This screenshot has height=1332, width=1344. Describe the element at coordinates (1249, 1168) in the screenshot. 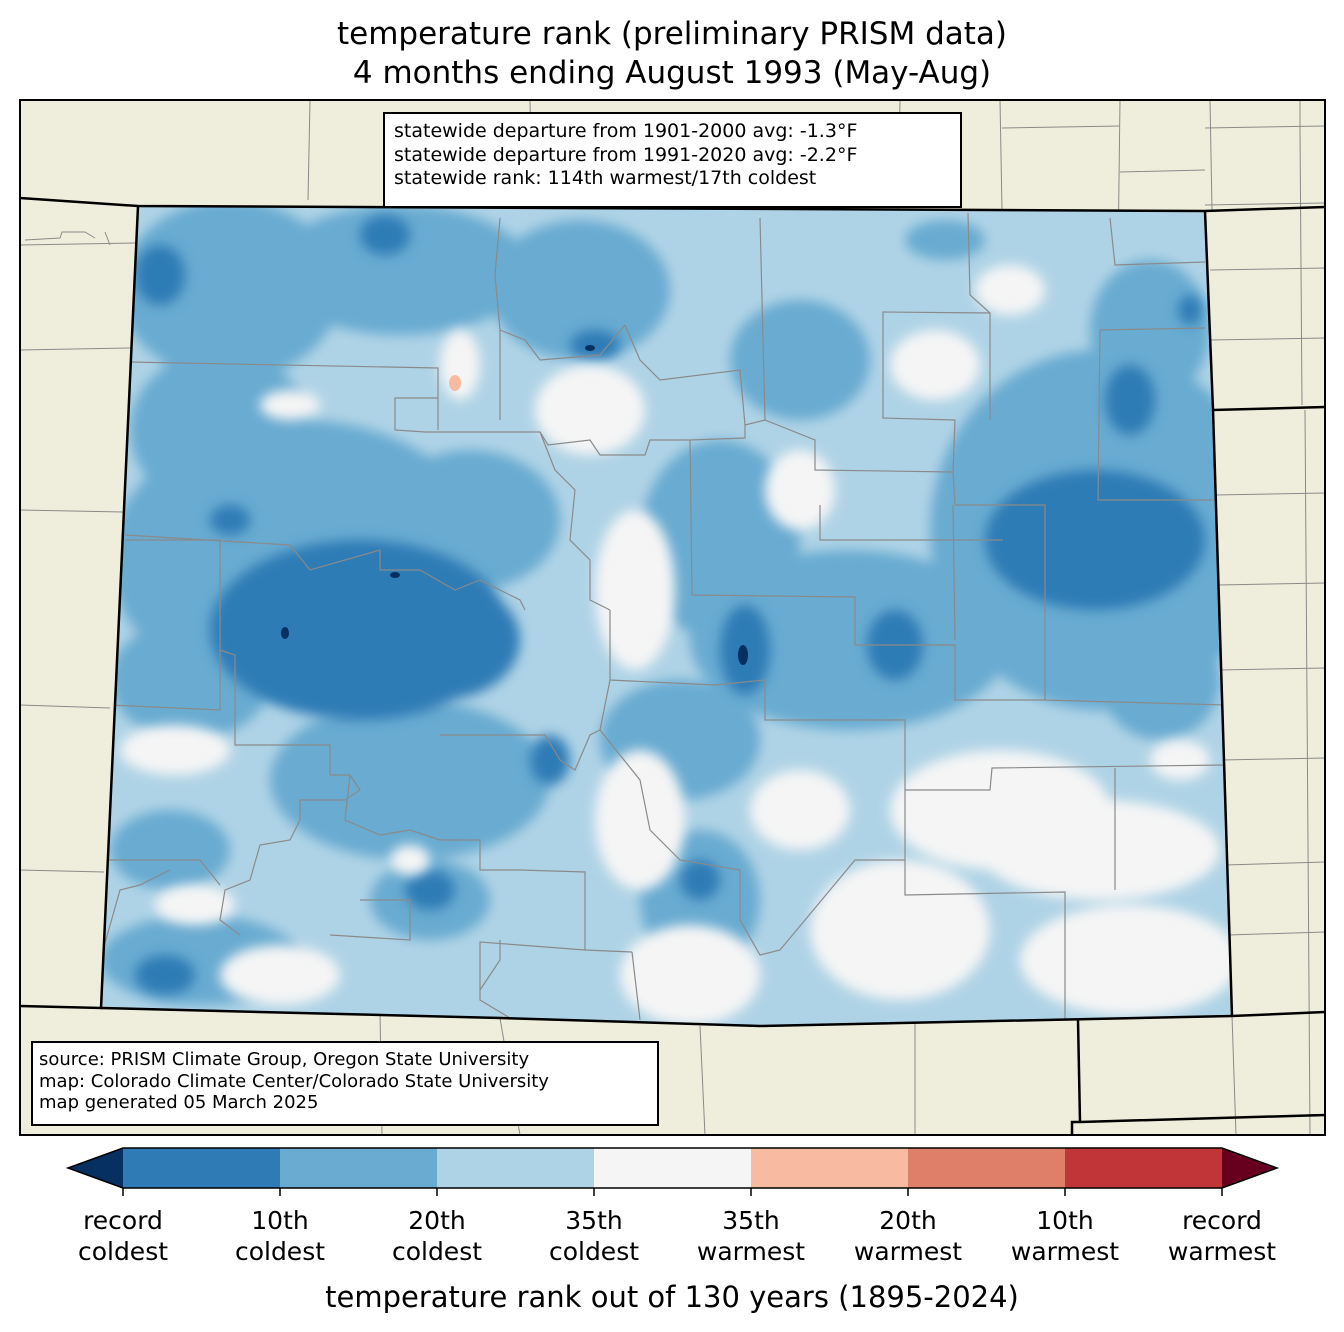

I see `colorbar-extend-high` at that location.